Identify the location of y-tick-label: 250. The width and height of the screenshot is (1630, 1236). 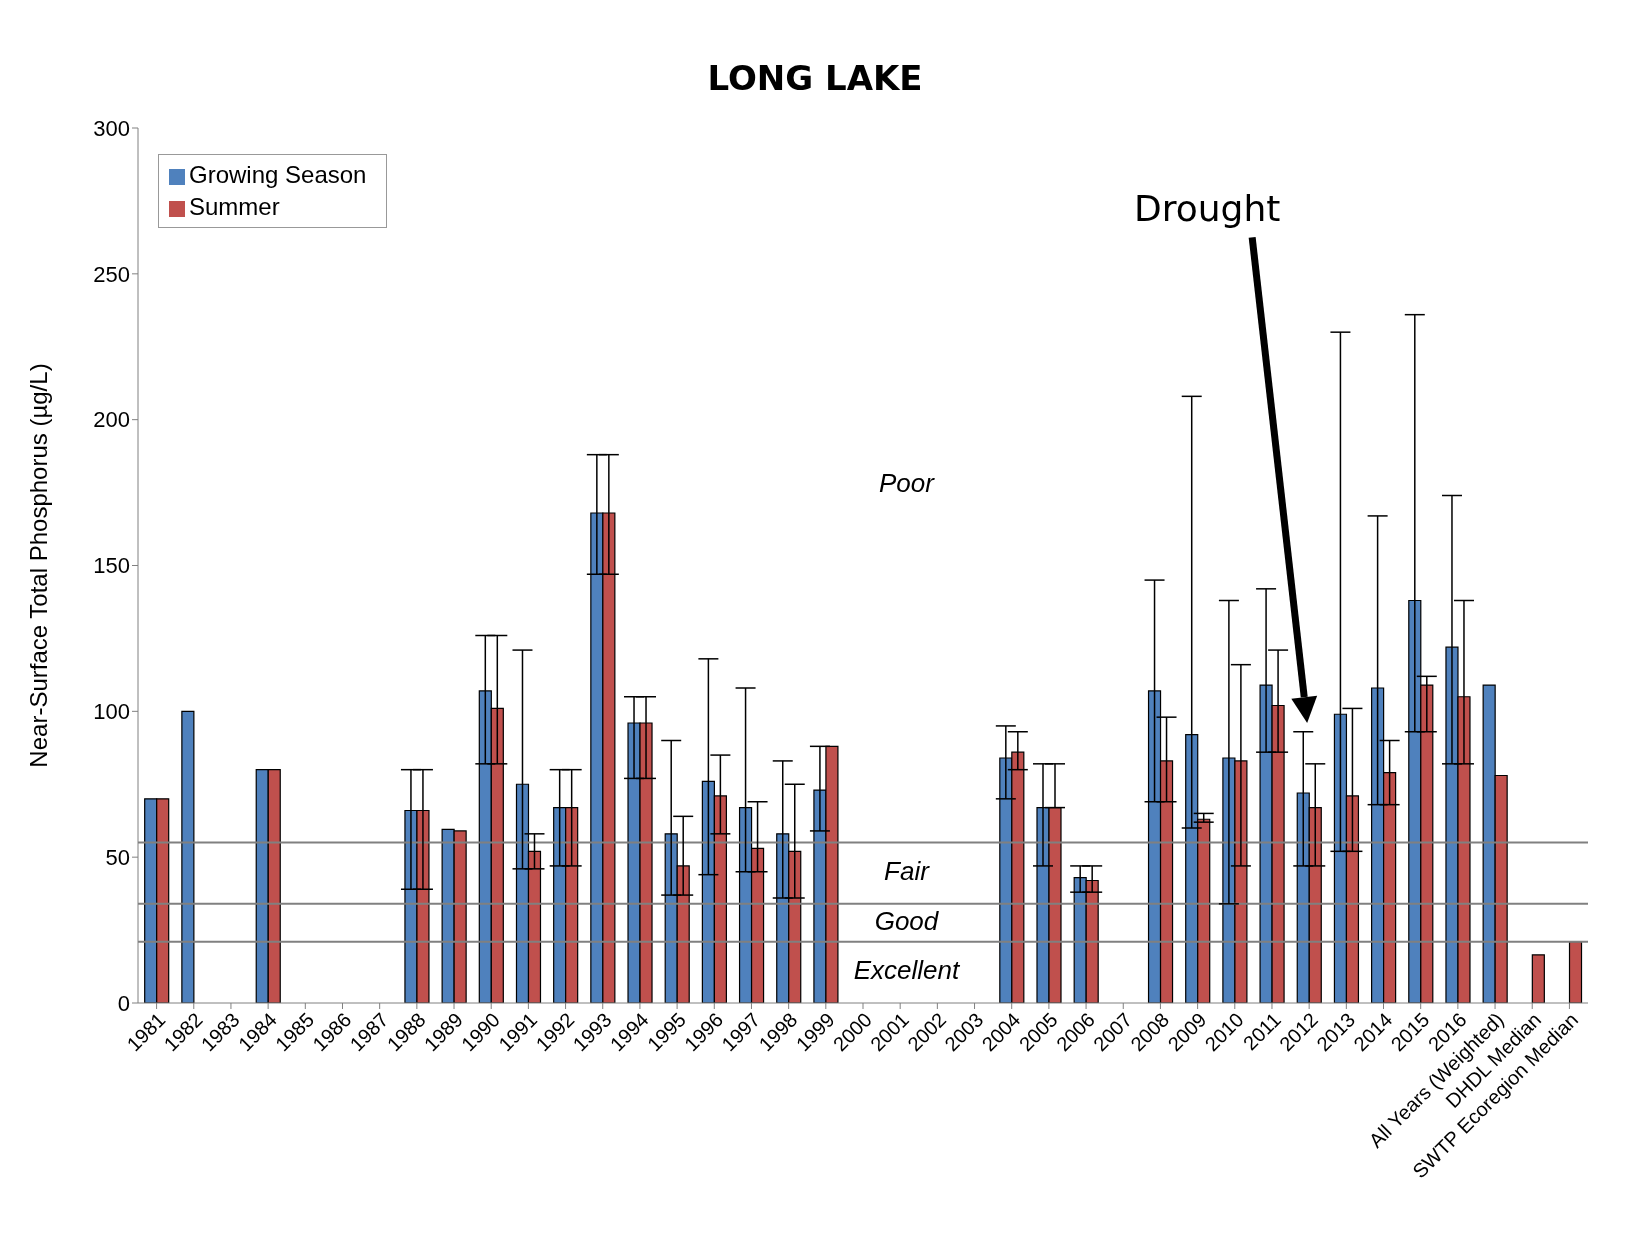
(111, 274).